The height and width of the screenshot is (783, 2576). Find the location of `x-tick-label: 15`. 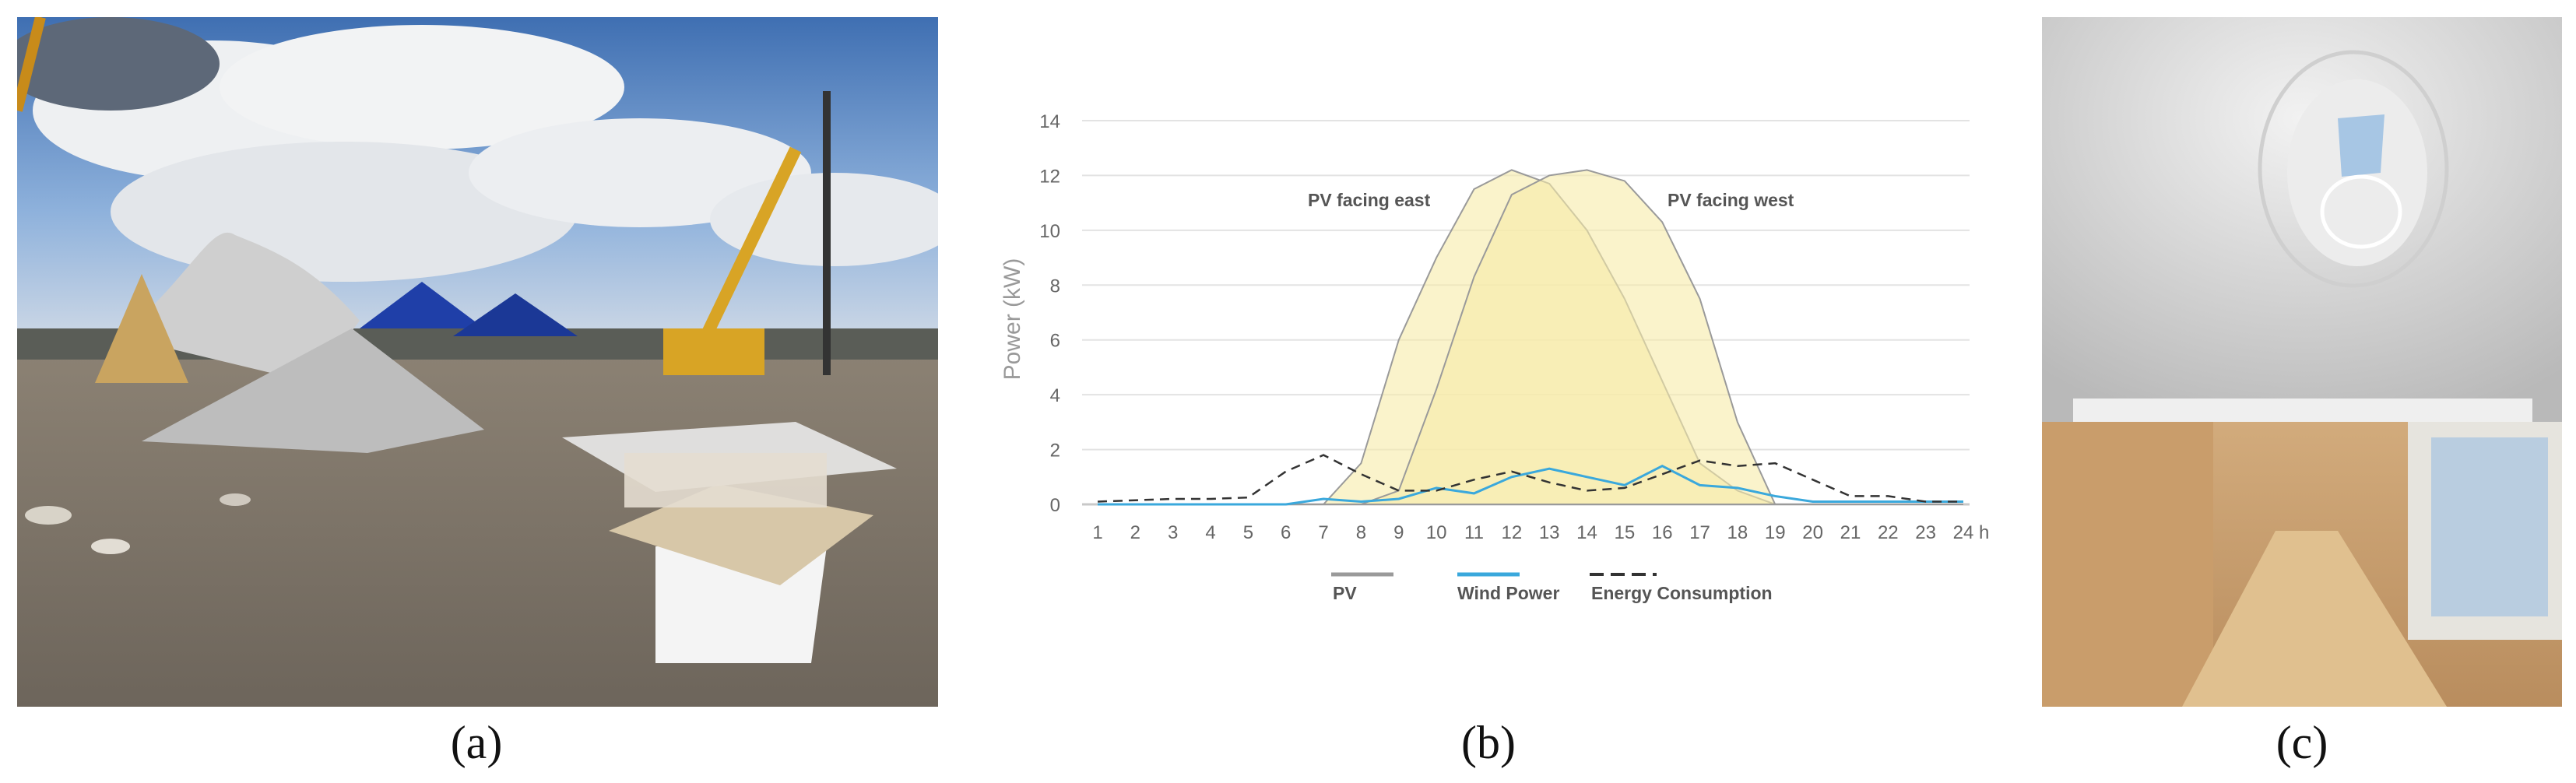

x-tick-label: 15 is located at coordinates (1625, 532).